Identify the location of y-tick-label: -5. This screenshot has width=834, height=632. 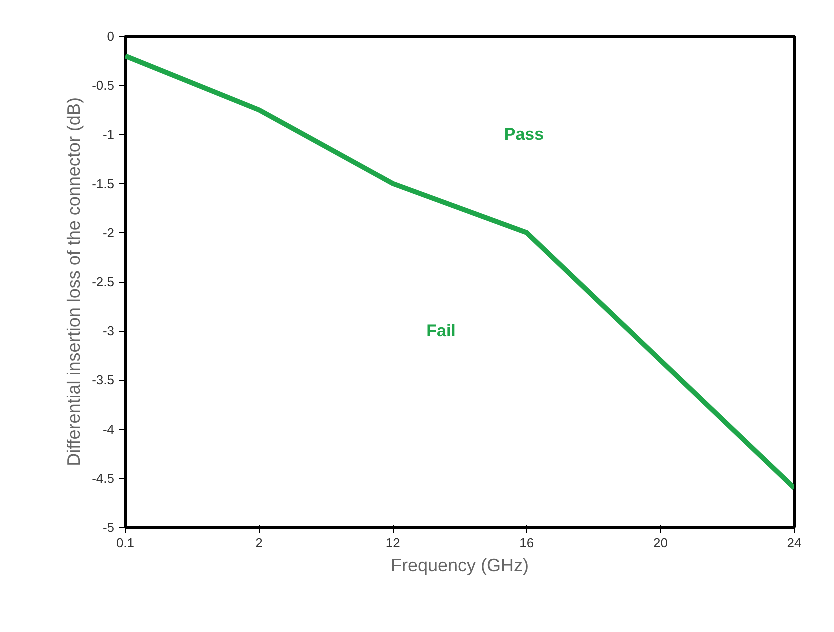
(108, 527).